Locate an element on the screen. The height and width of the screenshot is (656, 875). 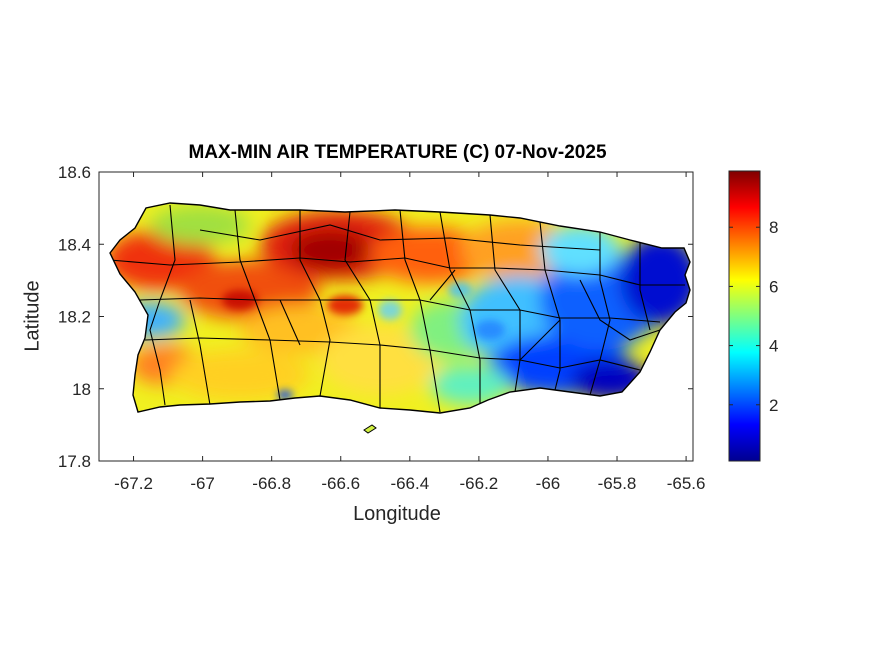
y-tick-label: 17.8 is located at coordinates (74, 461).